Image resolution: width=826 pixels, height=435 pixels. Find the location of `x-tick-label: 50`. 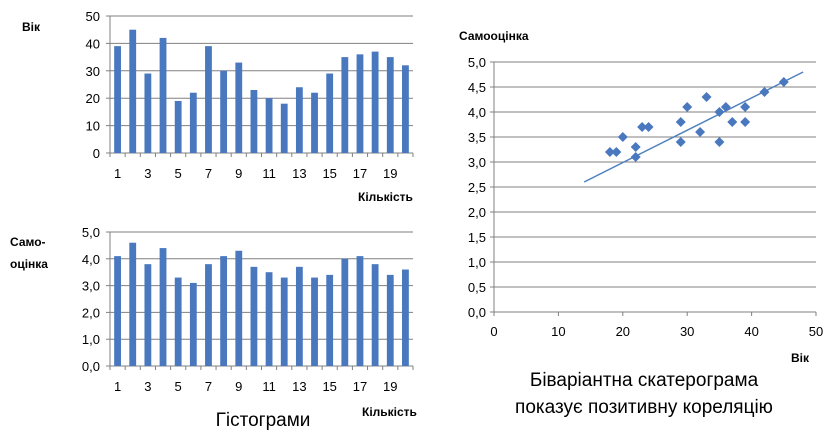

x-tick-label: 50 is located at coordinates (816, 331).